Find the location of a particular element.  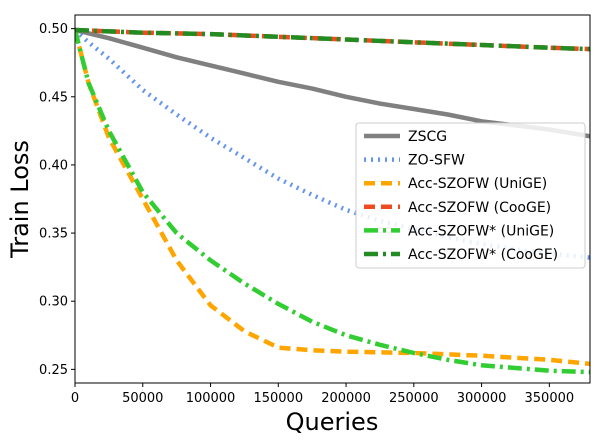

x-tick-label: 200000 is located at coordinates (346, 398).